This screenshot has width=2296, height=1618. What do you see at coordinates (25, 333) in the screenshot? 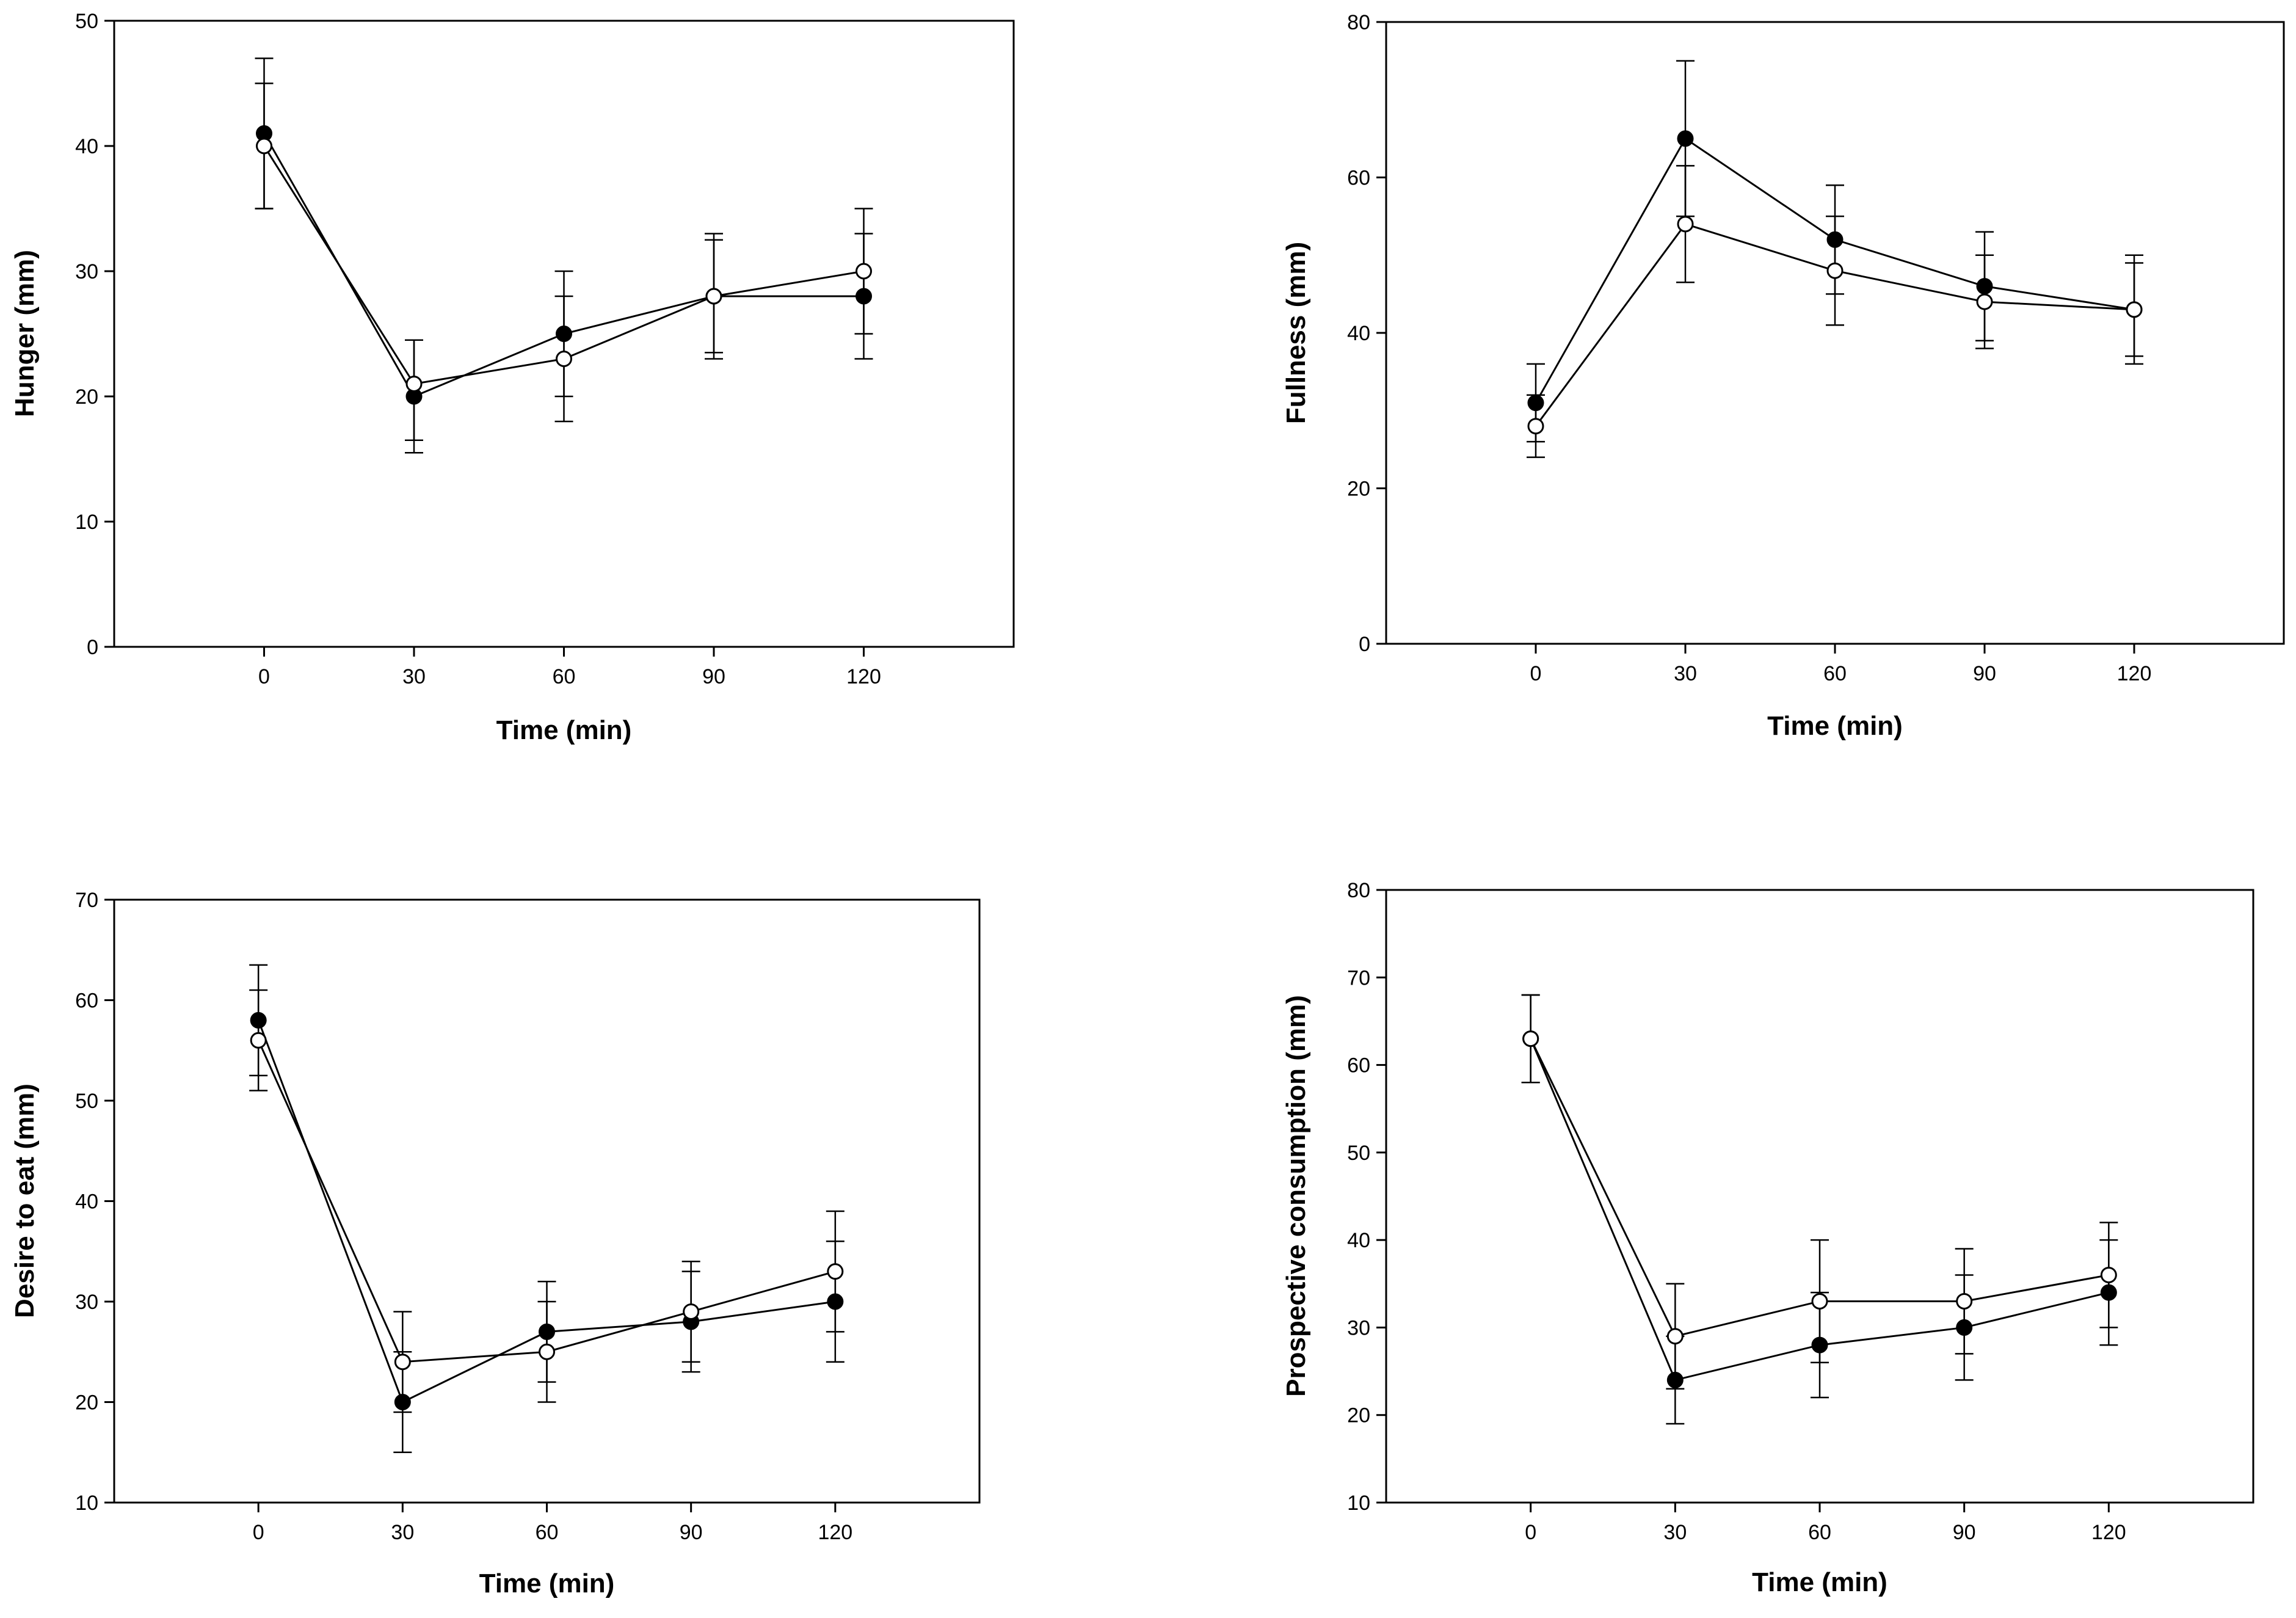
I see `y-axis-title: Hunger (mm)` at bounding box center [25, 333].